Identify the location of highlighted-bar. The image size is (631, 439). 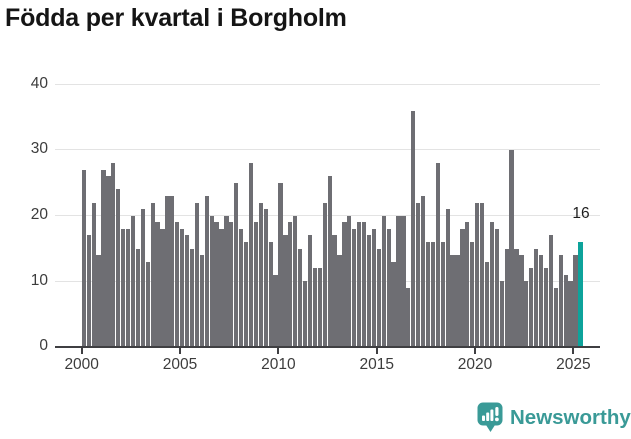
(580, 294).